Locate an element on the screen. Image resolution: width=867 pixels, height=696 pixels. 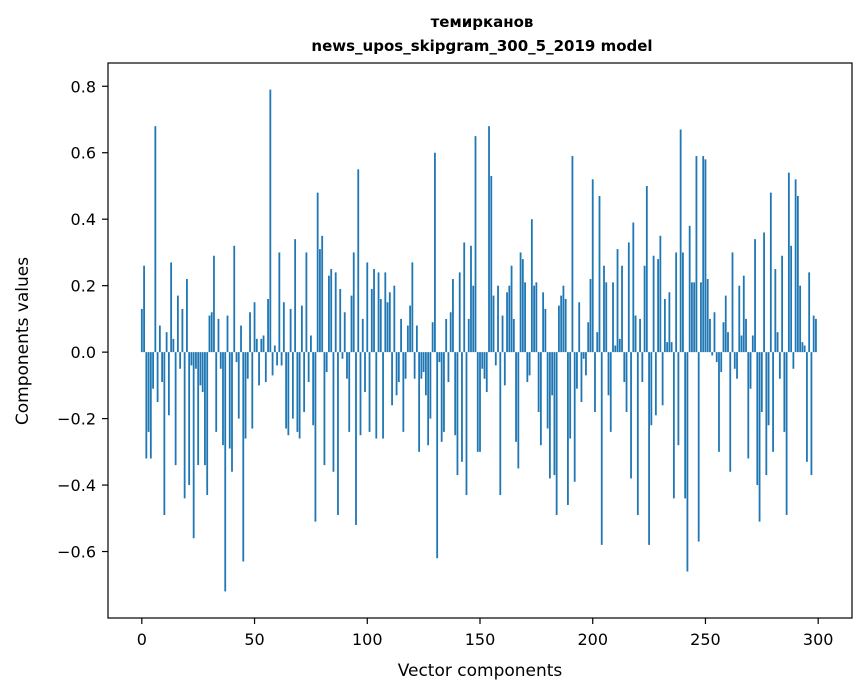
y-tick-label-3: 0.0 is located at coordinates (83, 352).